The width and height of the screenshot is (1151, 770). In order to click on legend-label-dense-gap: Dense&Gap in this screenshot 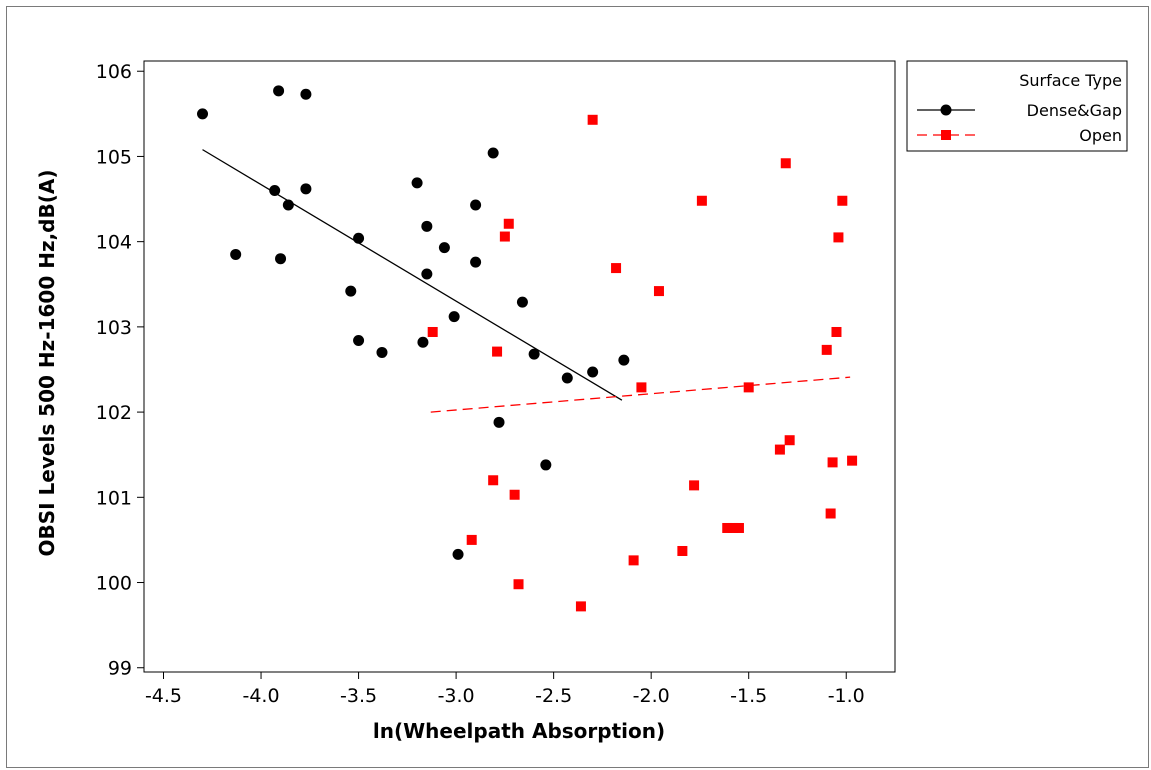, I will do `click(1074, 110)`.